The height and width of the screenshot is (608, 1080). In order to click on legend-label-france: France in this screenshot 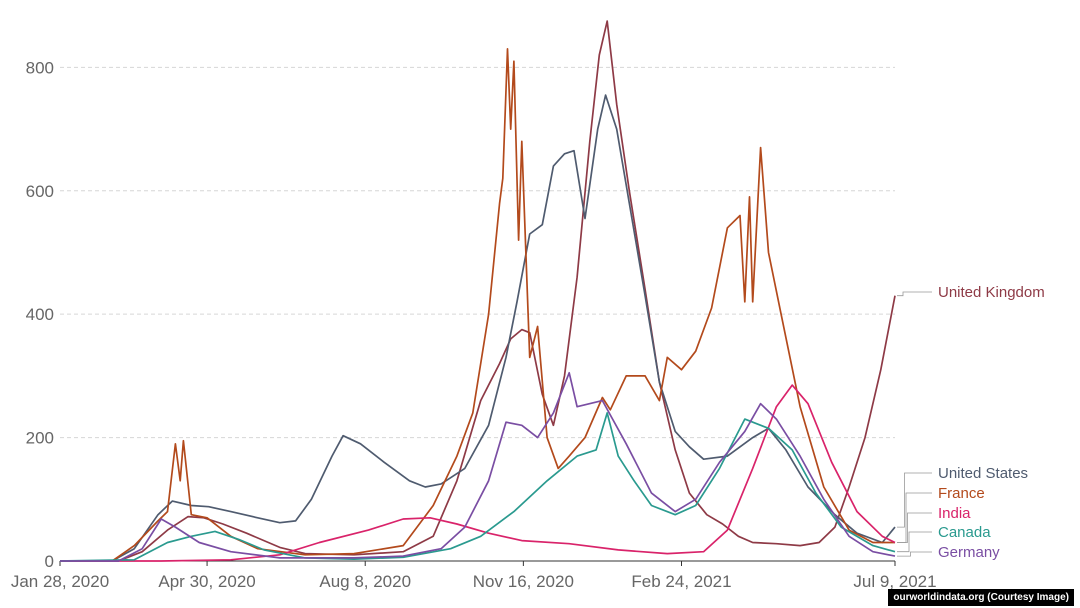, I will do `click(961, 493)`.